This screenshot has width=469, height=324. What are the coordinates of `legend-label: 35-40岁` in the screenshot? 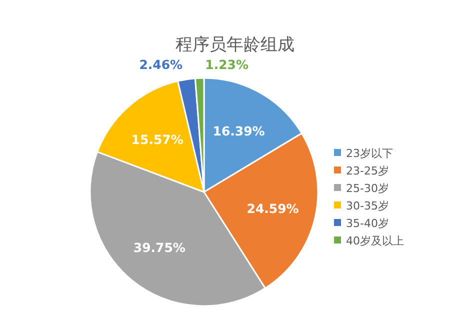 It's located at (367, 223).